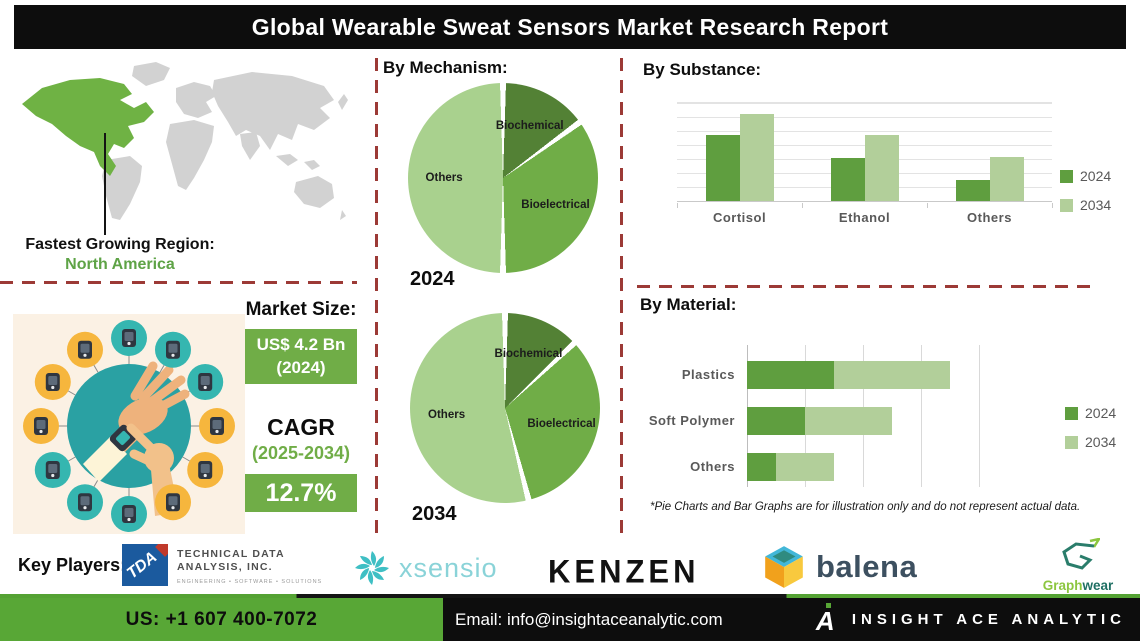 The height and width of the screenshot is (641, 1140). Describe the element at coordinates (343, 215) in the screenshot. I see `map-new-zealand` at that location.